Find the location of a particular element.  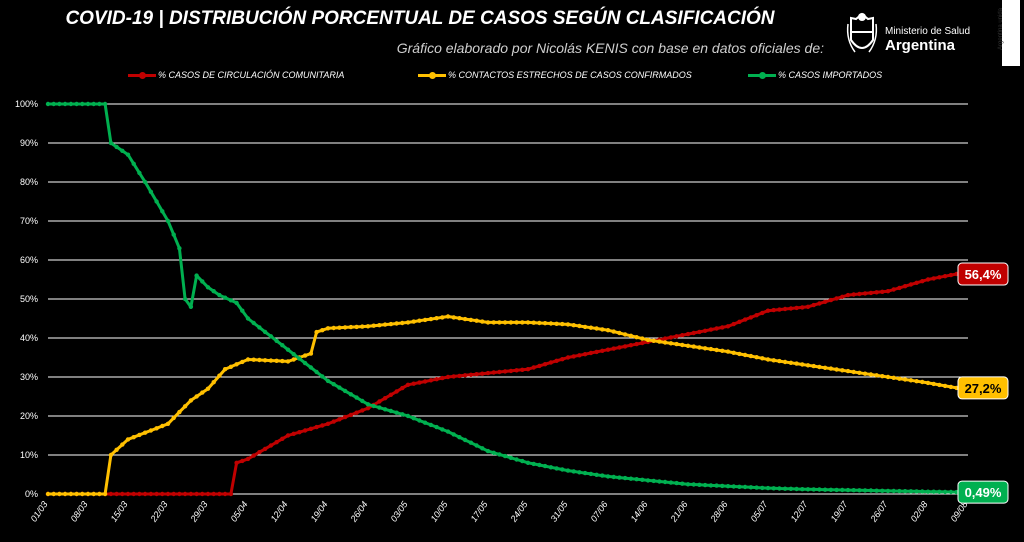

x-tick-label: 01/03 is located at coordinates (39, 511).